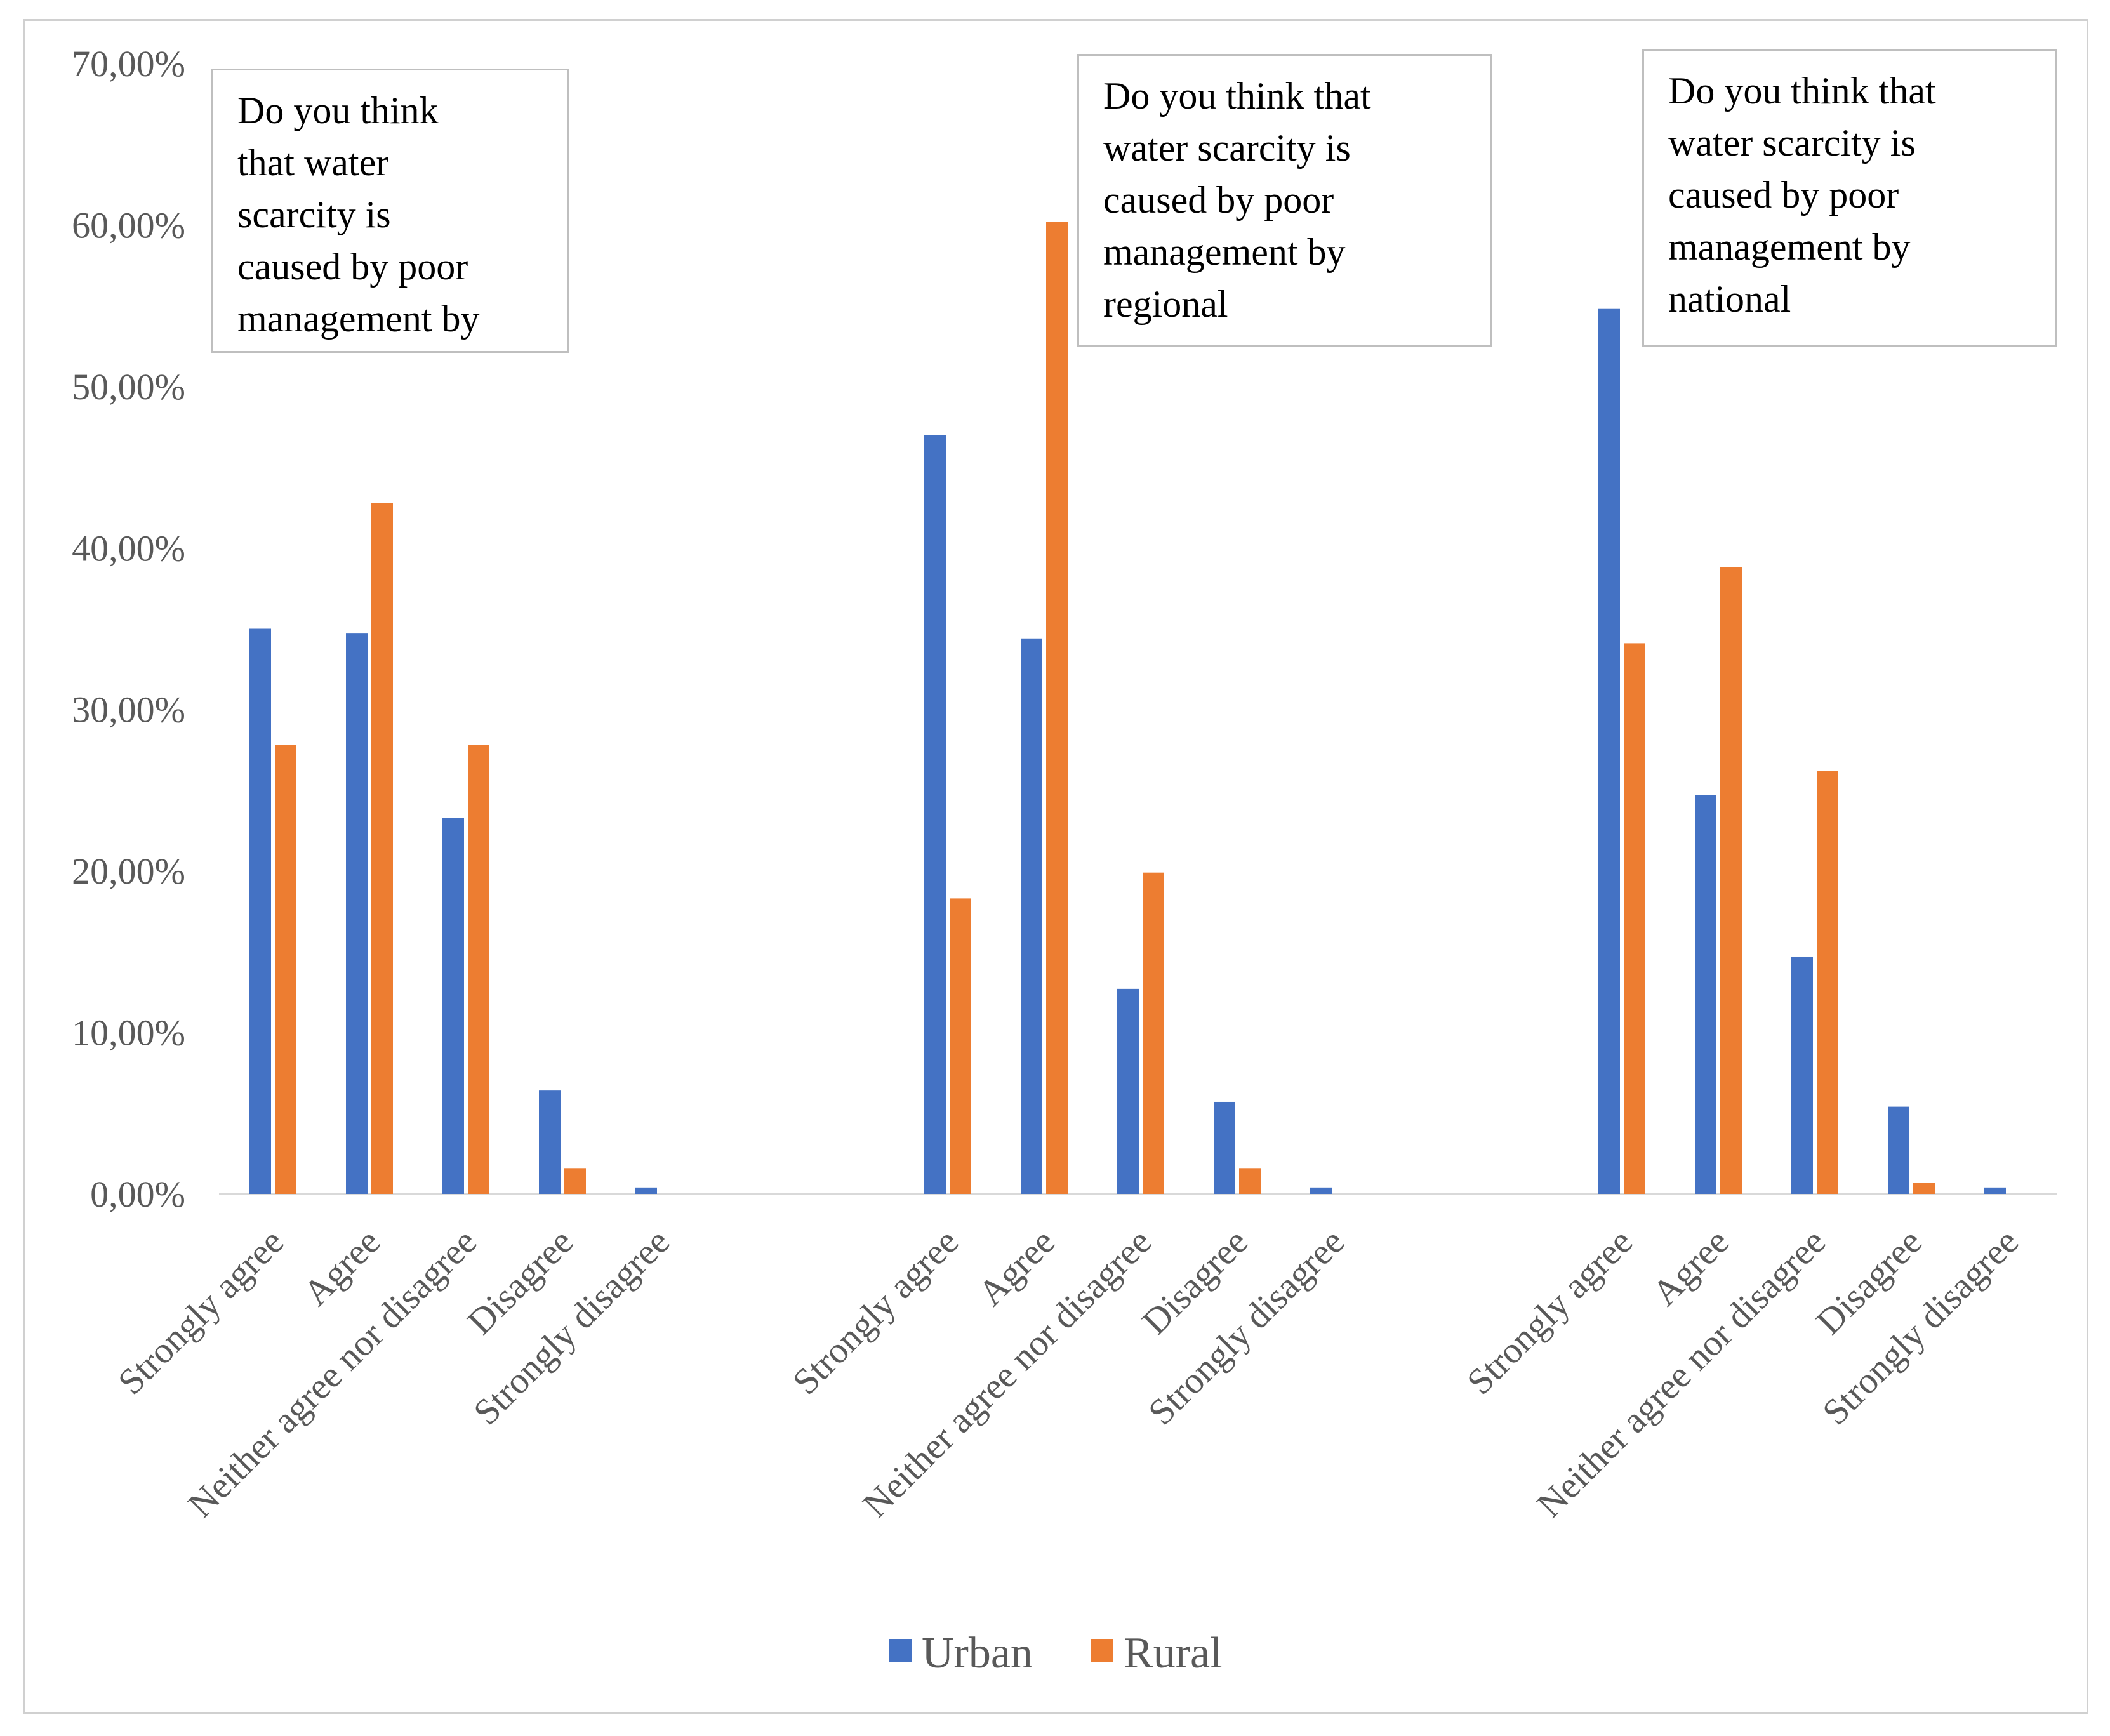  Describe the element at coordinates (978, 1653) in the screenshot. I see `legend-label-urban: Urban` at that location.